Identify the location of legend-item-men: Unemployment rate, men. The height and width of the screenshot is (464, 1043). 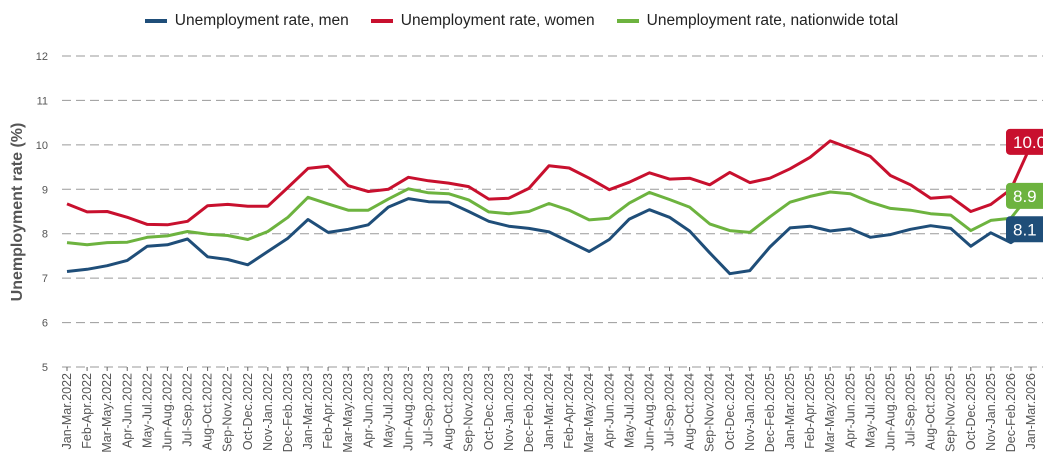
(246, 21).